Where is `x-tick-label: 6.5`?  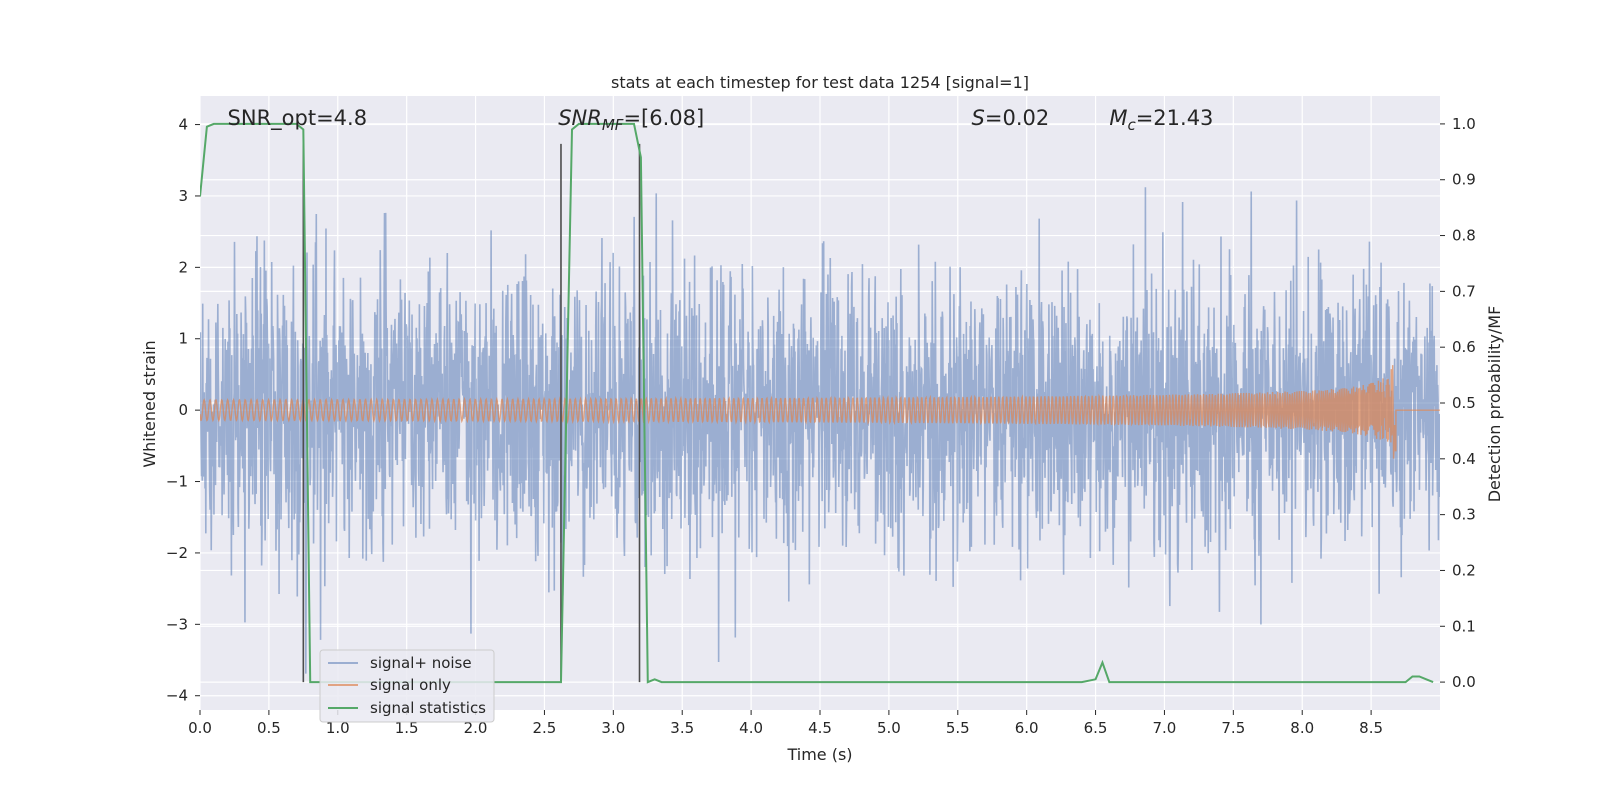 x-tick-label: 6.5 is located at coordinates (1096, 728).